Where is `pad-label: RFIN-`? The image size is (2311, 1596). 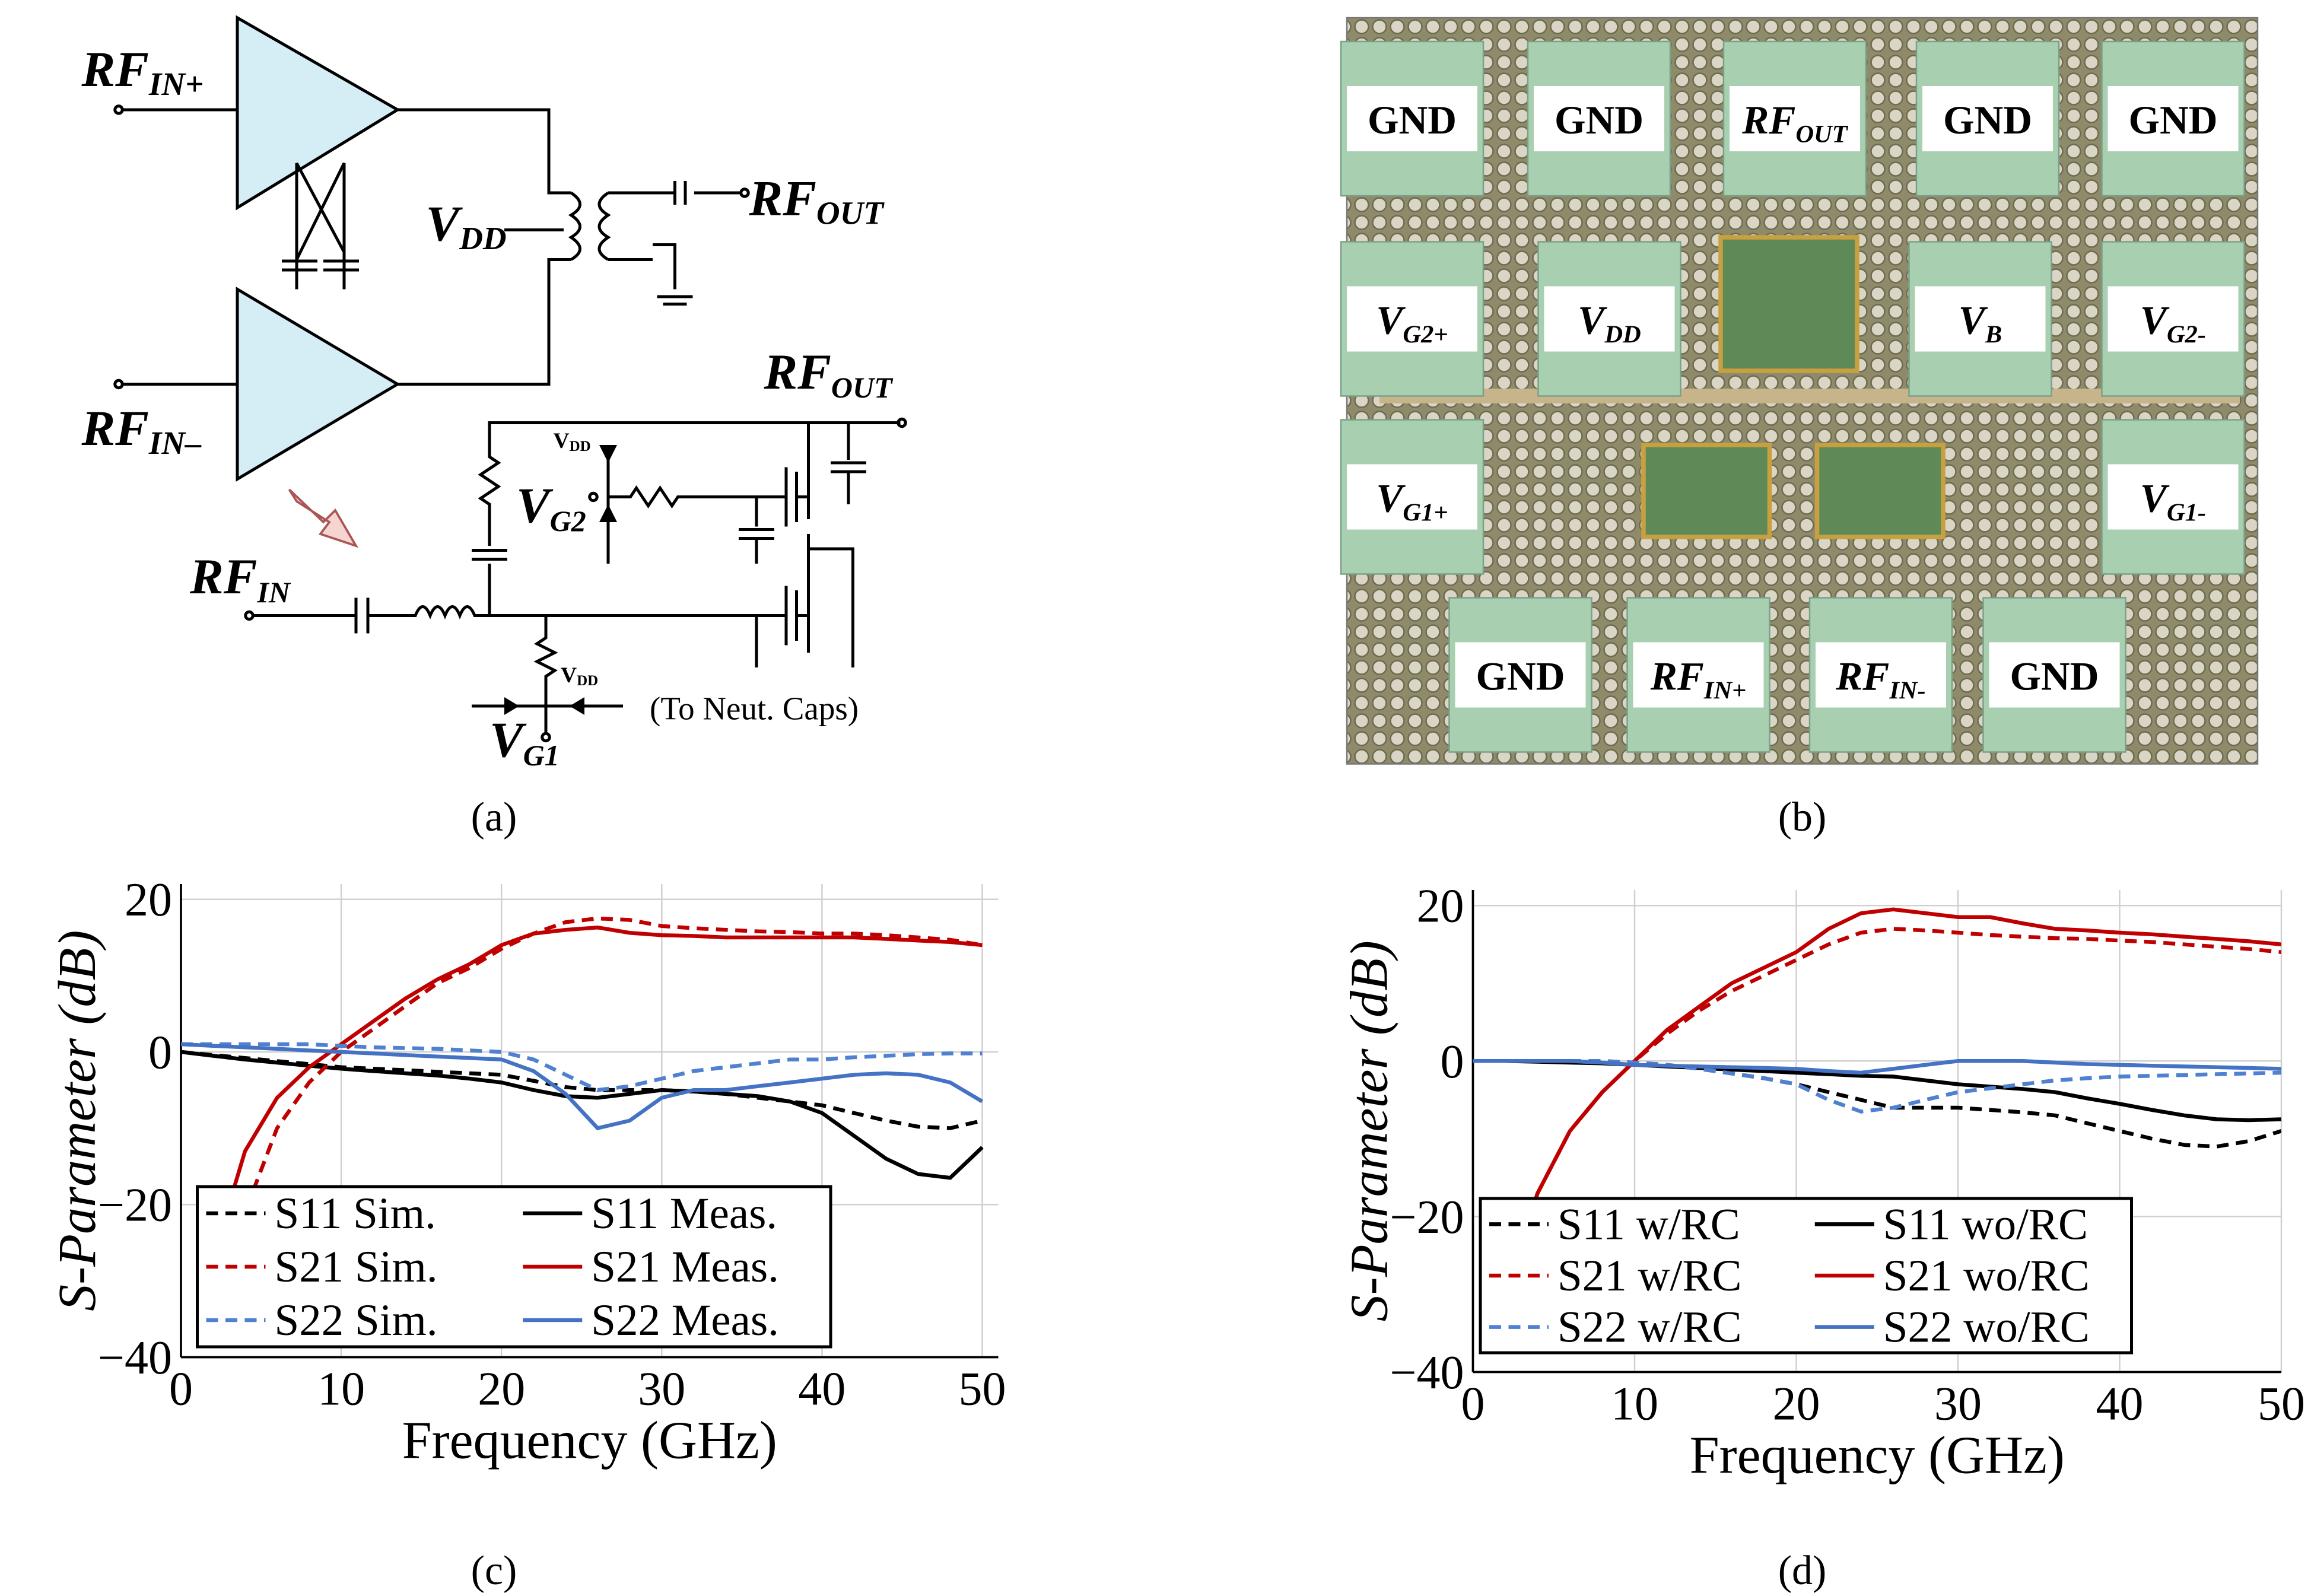 pad-label: RFIN- is located at coordinates (1880, 679).